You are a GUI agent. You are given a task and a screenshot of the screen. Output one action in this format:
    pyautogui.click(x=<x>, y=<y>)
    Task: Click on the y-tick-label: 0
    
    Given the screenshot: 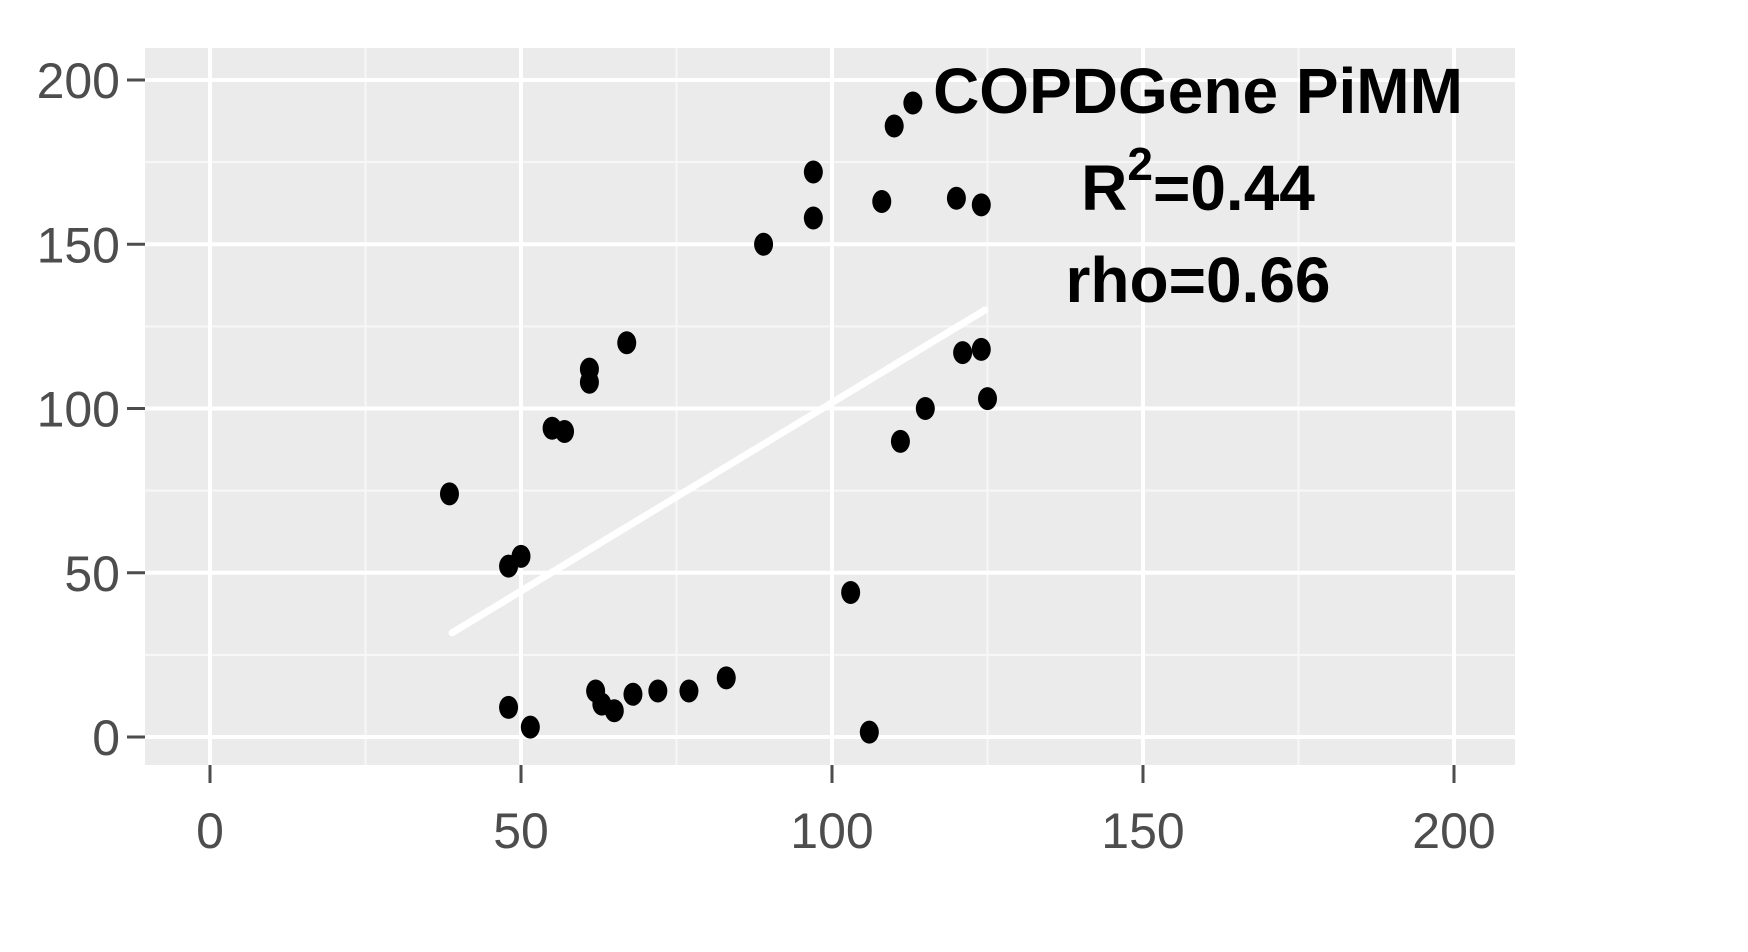 What is the action you would take?
    pyautogui.click(x=106, y=738)
    